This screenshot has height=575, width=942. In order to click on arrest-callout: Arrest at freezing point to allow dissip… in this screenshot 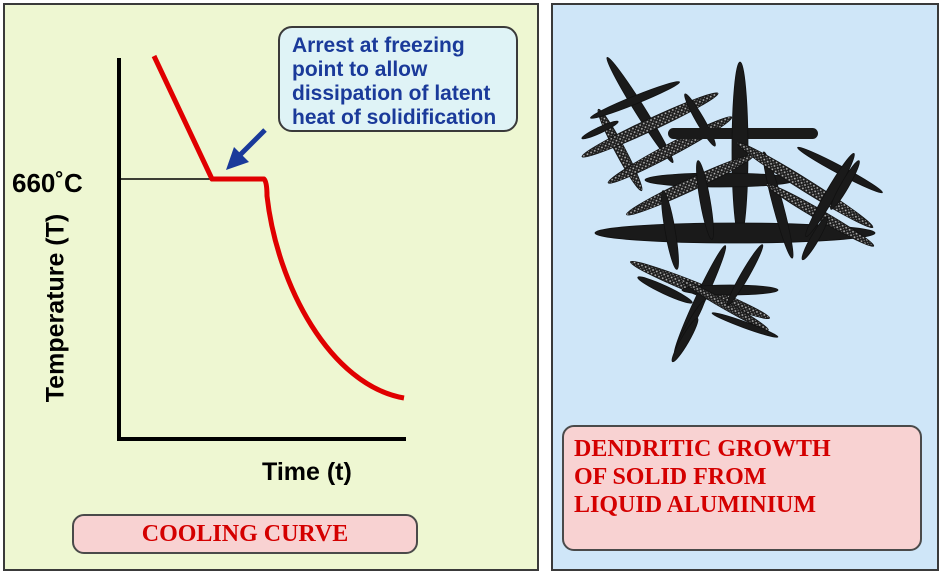, I will do `click(398, 79)`.